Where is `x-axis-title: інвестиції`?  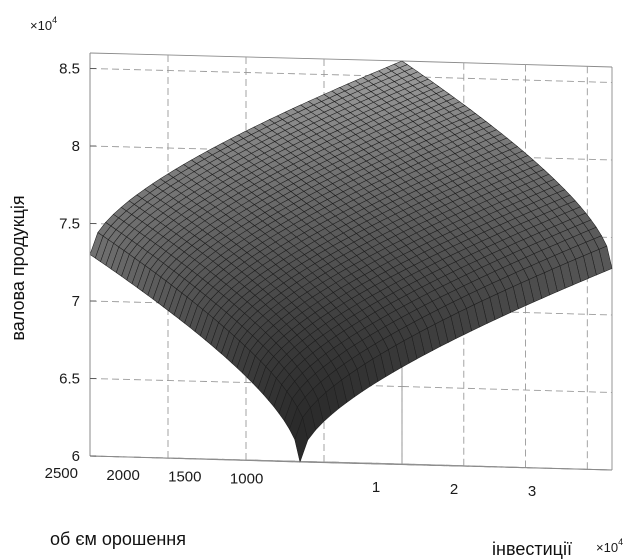
x-axis-title: інвестиції is located at coordinates (532, 549).